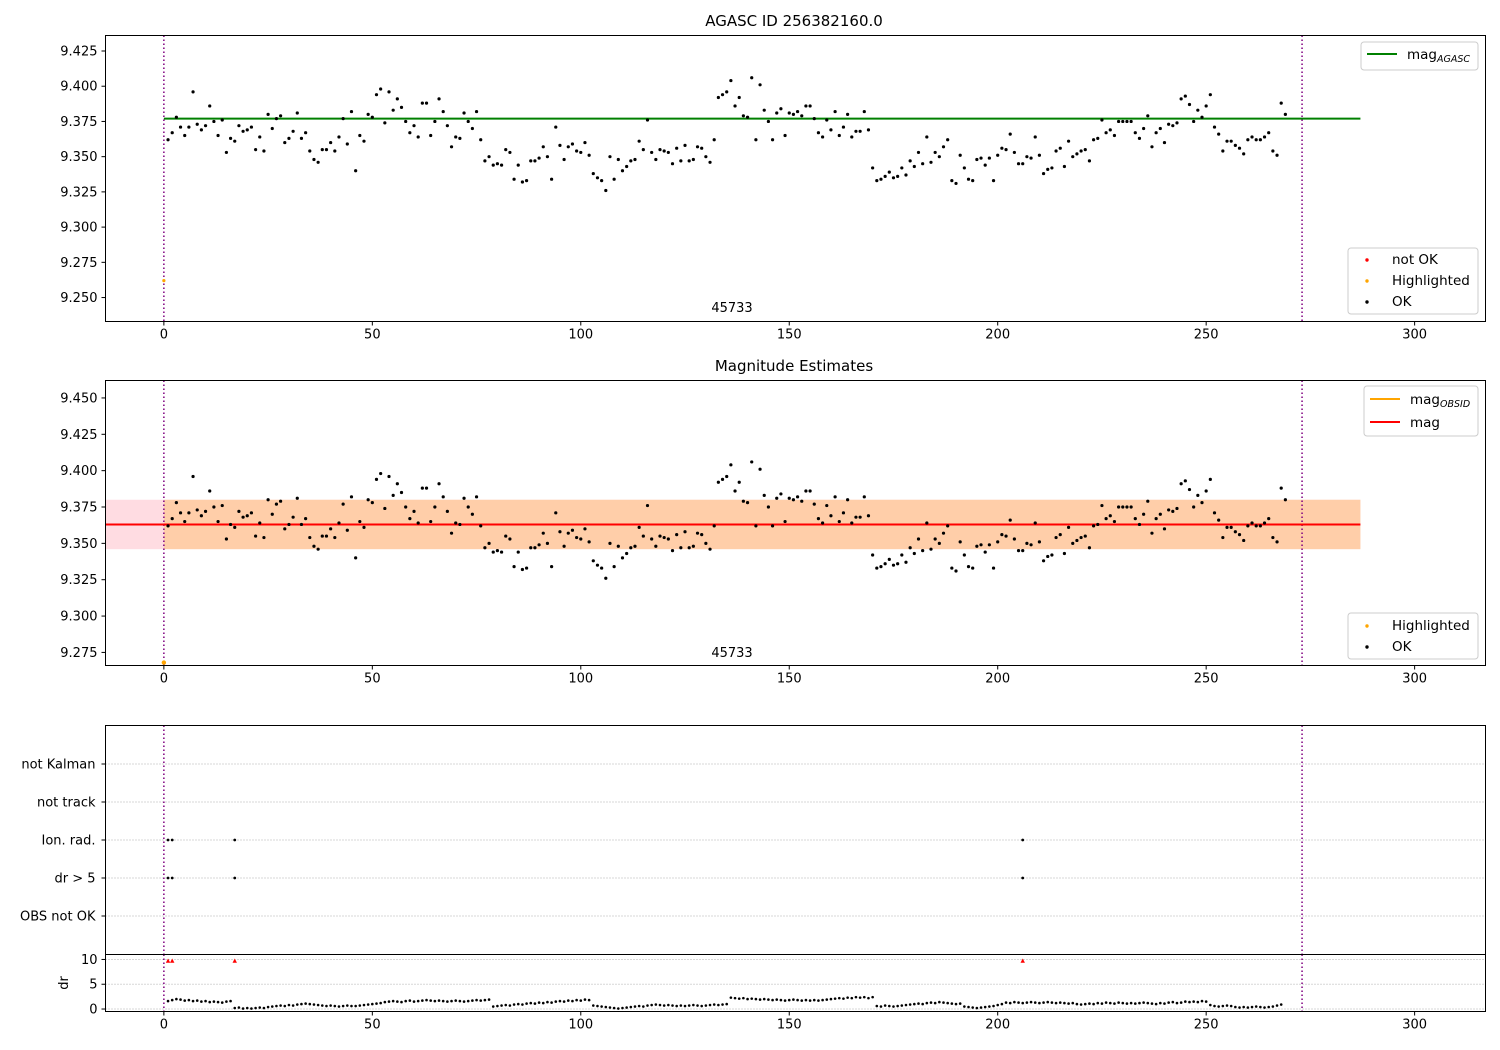  I want to click on p1-ytick-label-6: 9.400, so click(78, 87).